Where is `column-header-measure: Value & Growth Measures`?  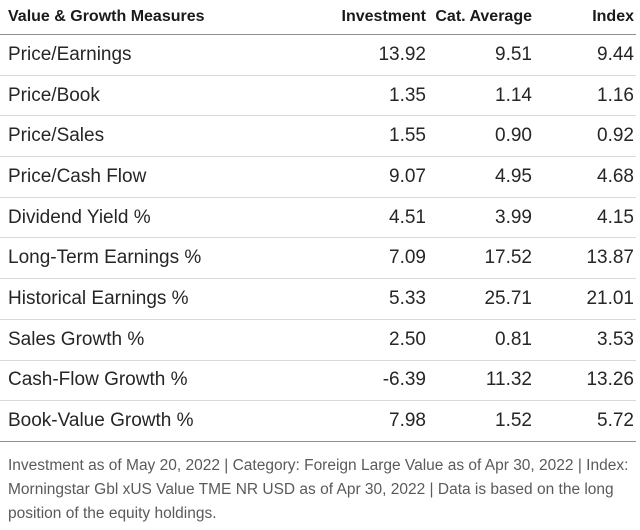
column-header-measure: Value & Growth Measures is located at coordinates (150, 17).